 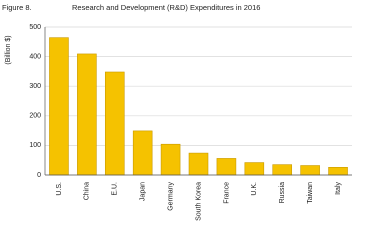 What do you see at coordinates (35, 145) in the screenshot?
I see `y-tick-label: 100` at bounding box center [35, 145].